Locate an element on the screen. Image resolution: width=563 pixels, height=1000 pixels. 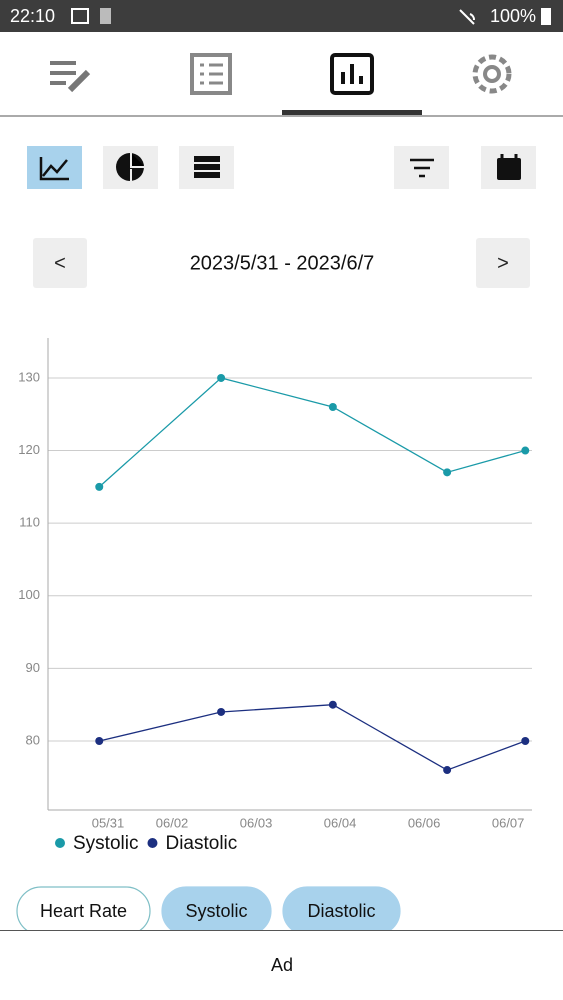
battery-saver-icon is located at coordinates (105, 16).